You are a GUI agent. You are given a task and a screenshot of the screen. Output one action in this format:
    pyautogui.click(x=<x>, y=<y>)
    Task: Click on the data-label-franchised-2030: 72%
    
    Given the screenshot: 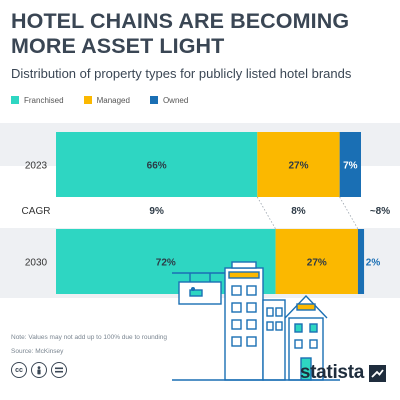 What is the action you would take?
    pyautogui.click(x=166, y=263)
    